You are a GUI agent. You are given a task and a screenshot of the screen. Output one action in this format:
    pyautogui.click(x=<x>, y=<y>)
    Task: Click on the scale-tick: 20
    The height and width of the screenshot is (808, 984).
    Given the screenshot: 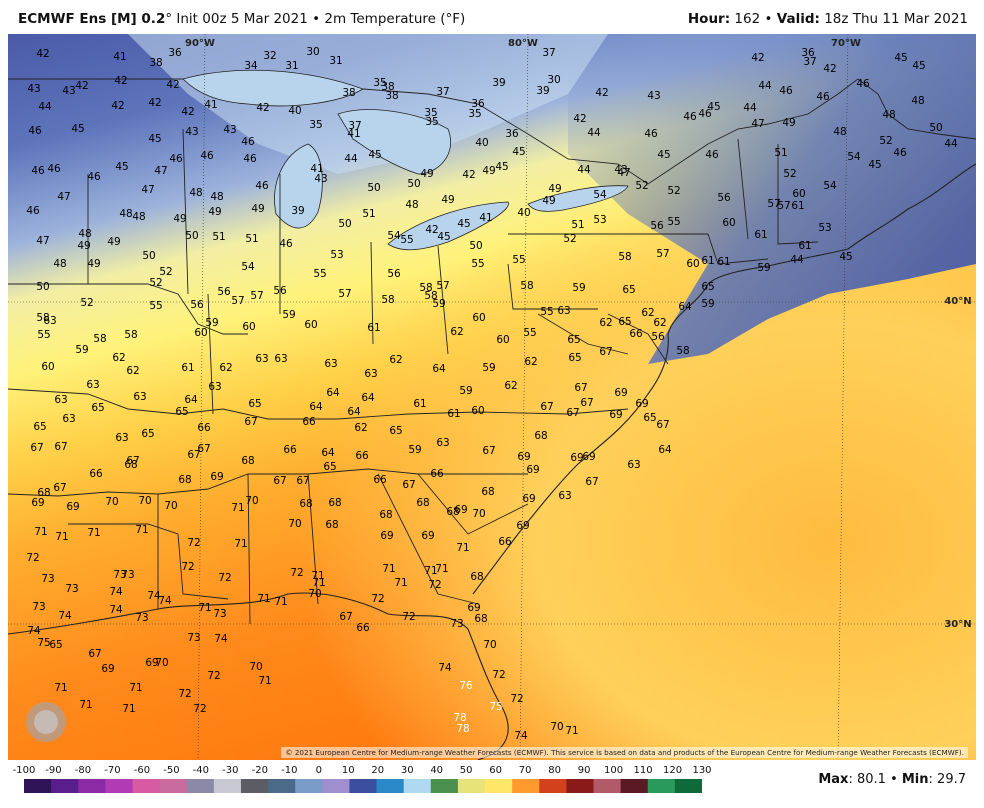 What is the action you would take?
    pyautogui.click(x=378, y=770)
    